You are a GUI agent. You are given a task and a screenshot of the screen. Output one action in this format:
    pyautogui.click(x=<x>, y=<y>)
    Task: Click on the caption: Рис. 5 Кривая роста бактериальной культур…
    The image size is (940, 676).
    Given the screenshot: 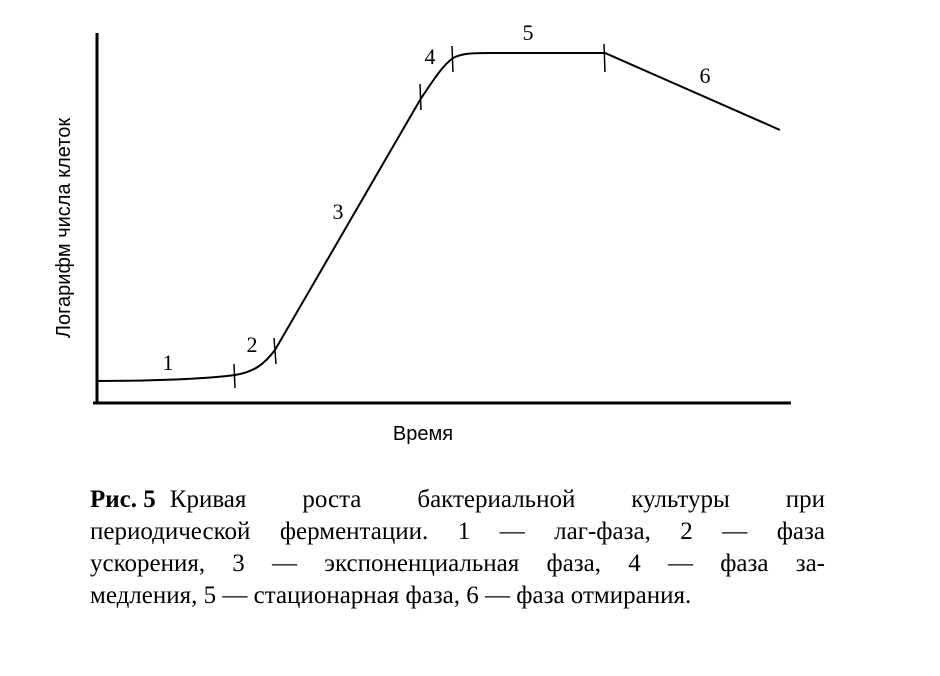 What is the action you would take?
    pyautogui.click(x=457, y=548)
    